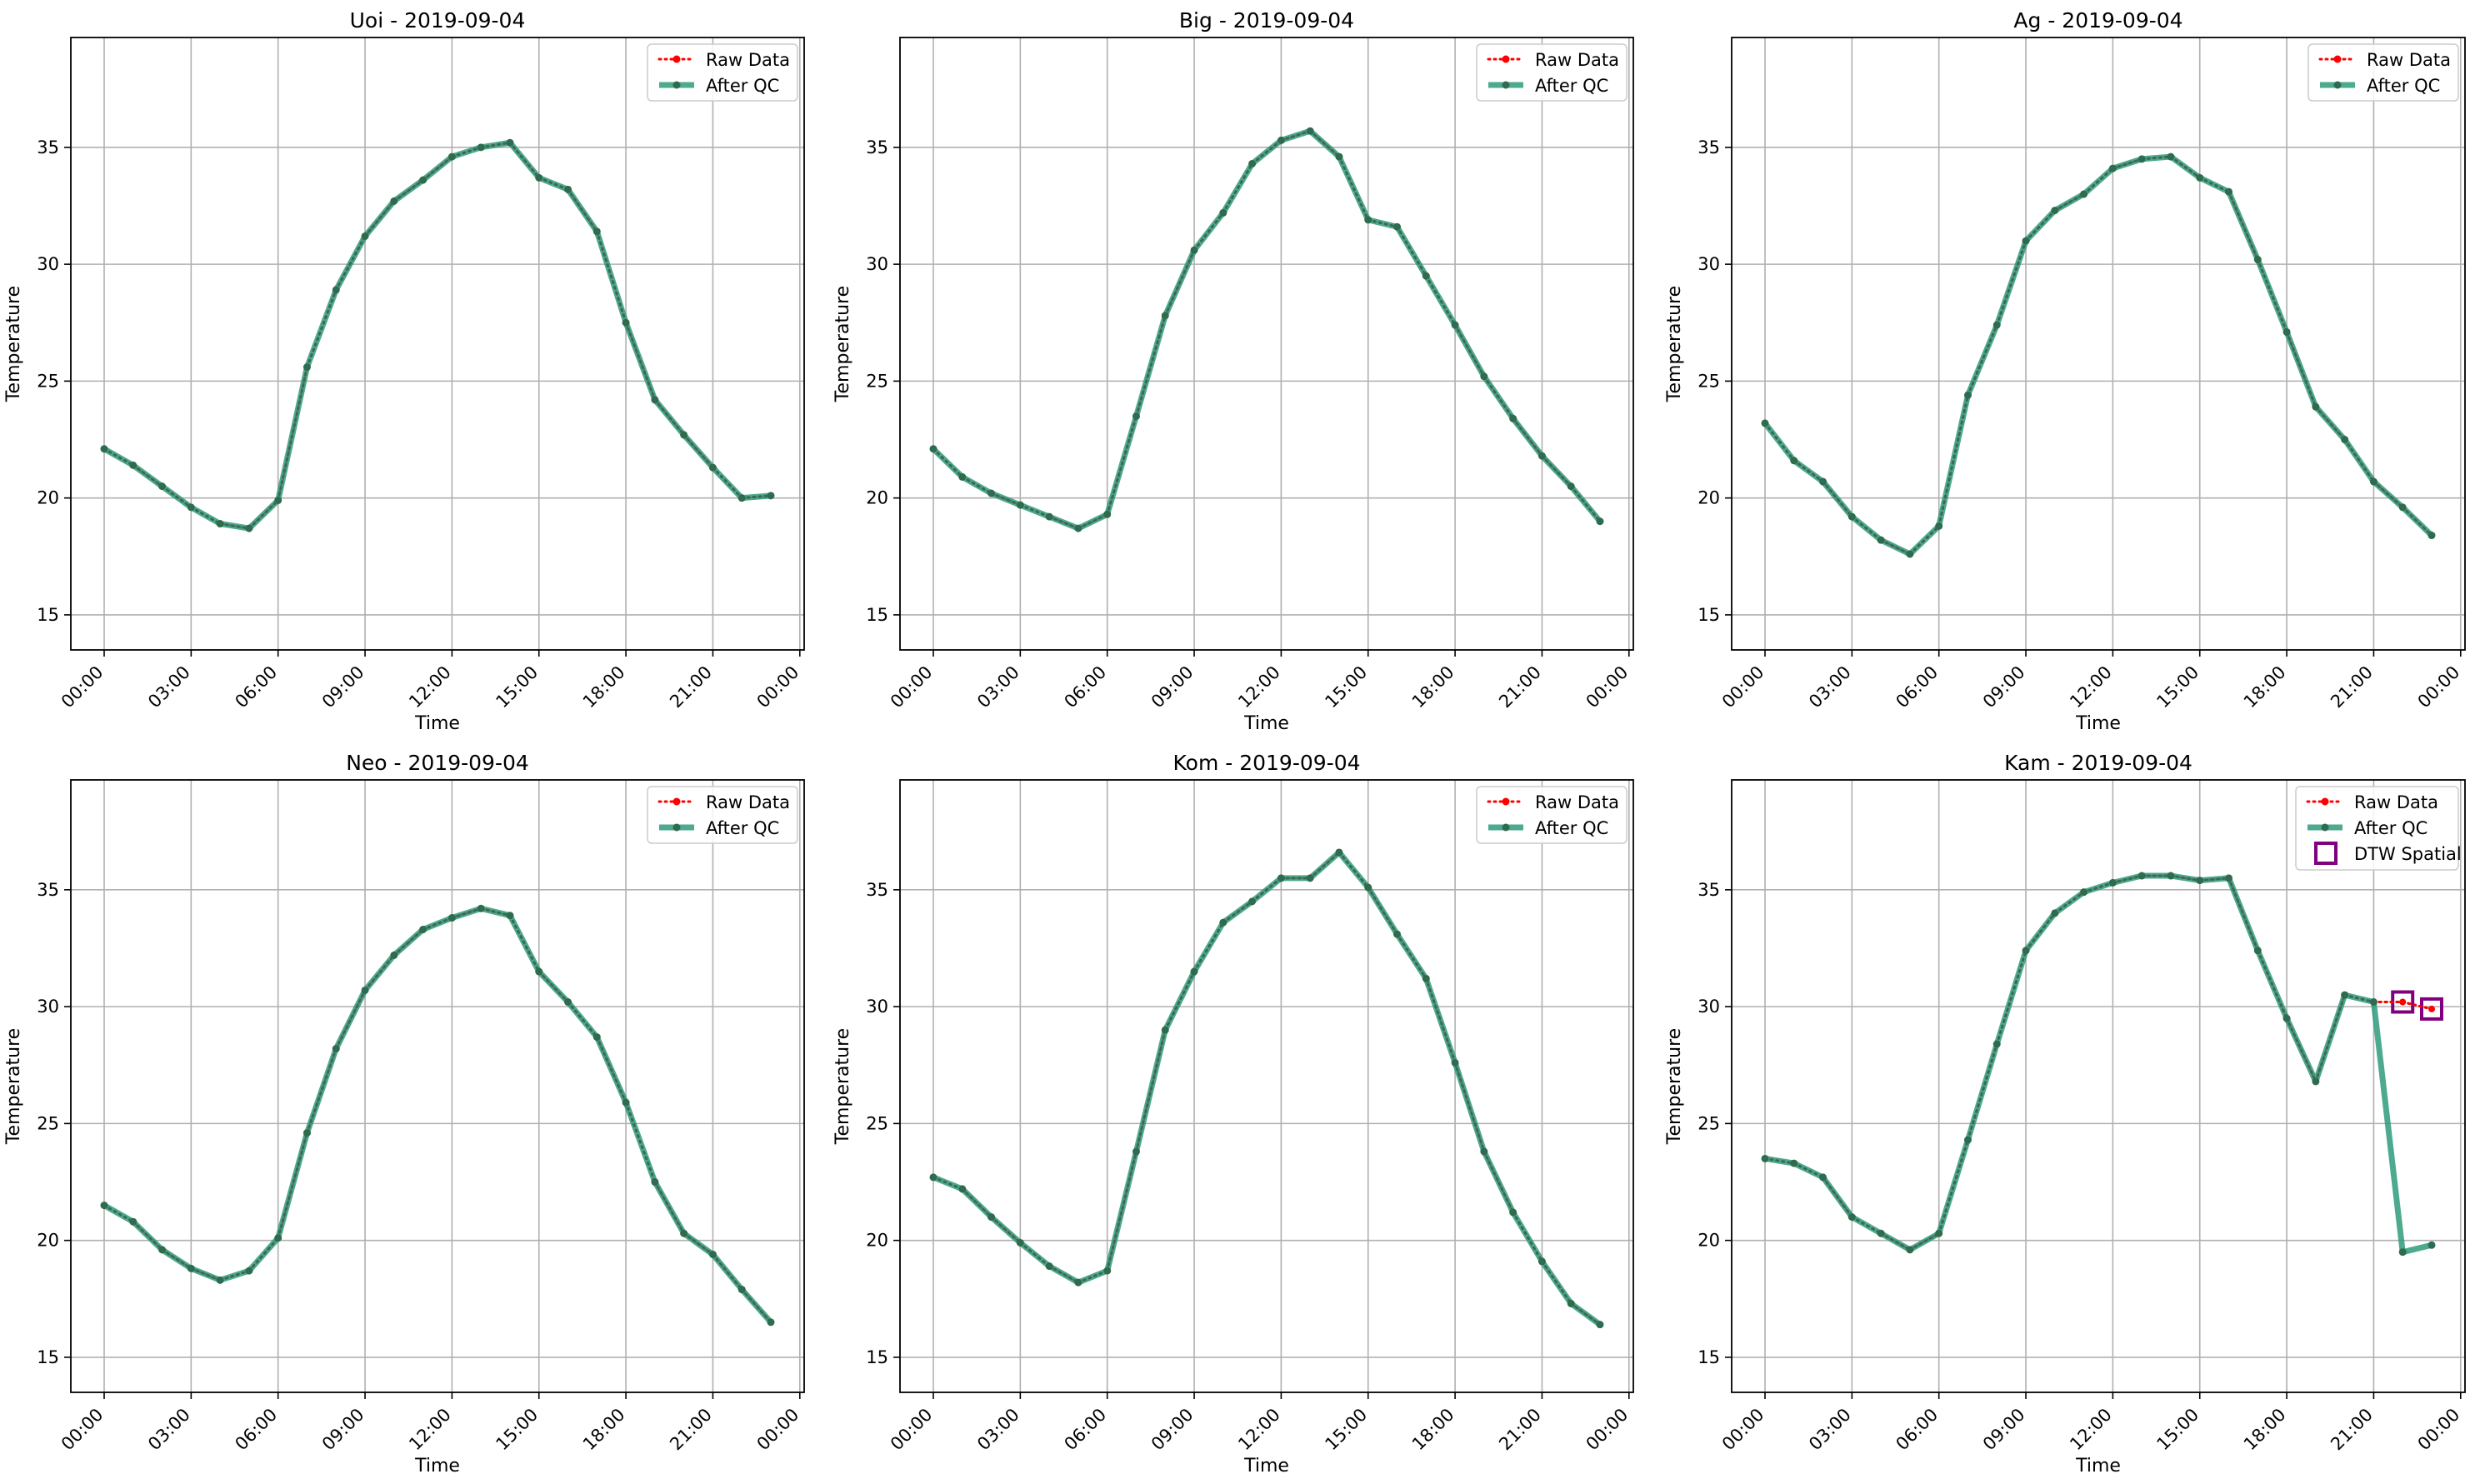  Describe the element at coordinates (2417, 1005) in the screenshot. I see `series-purple-square-markers` at that location.